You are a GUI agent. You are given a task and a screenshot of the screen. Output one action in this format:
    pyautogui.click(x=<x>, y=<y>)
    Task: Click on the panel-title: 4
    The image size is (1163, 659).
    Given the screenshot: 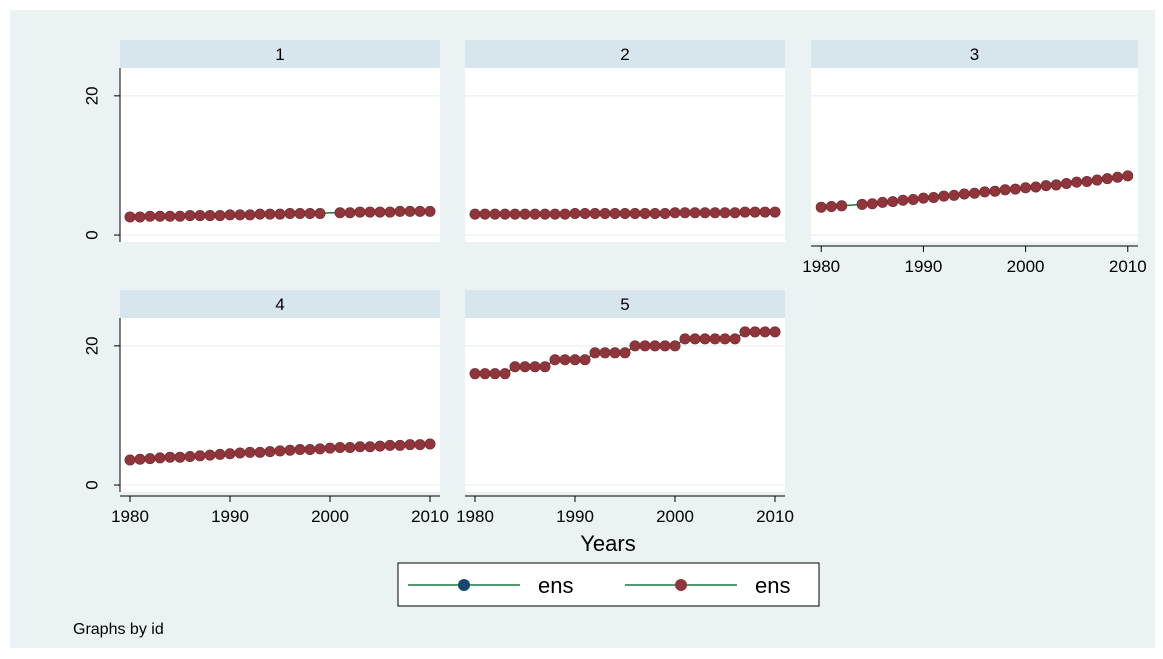 What is the action you would take?
    pyautogui.click(x=279, y=304)
    